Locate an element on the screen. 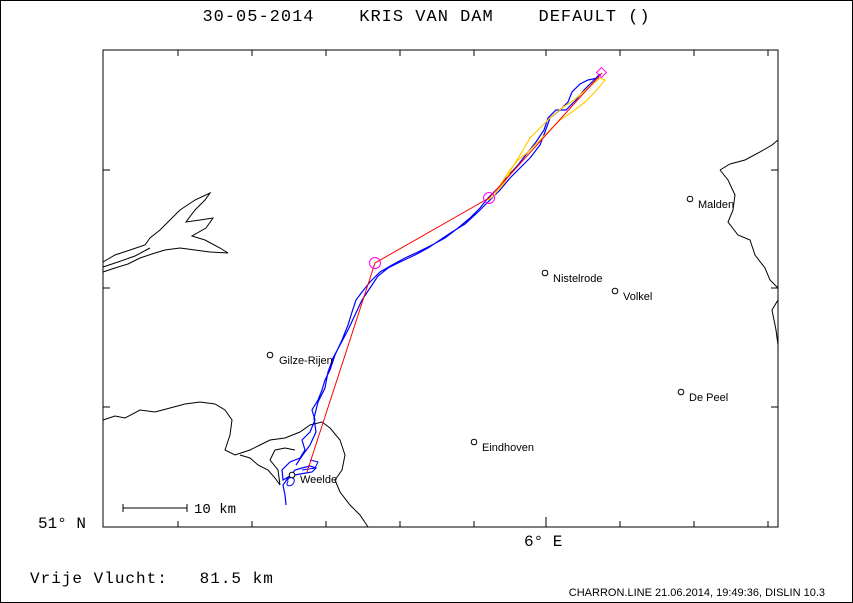 The image size is (853, 603). scale-bar-label: 10 km is located at coordinates (215, 510).